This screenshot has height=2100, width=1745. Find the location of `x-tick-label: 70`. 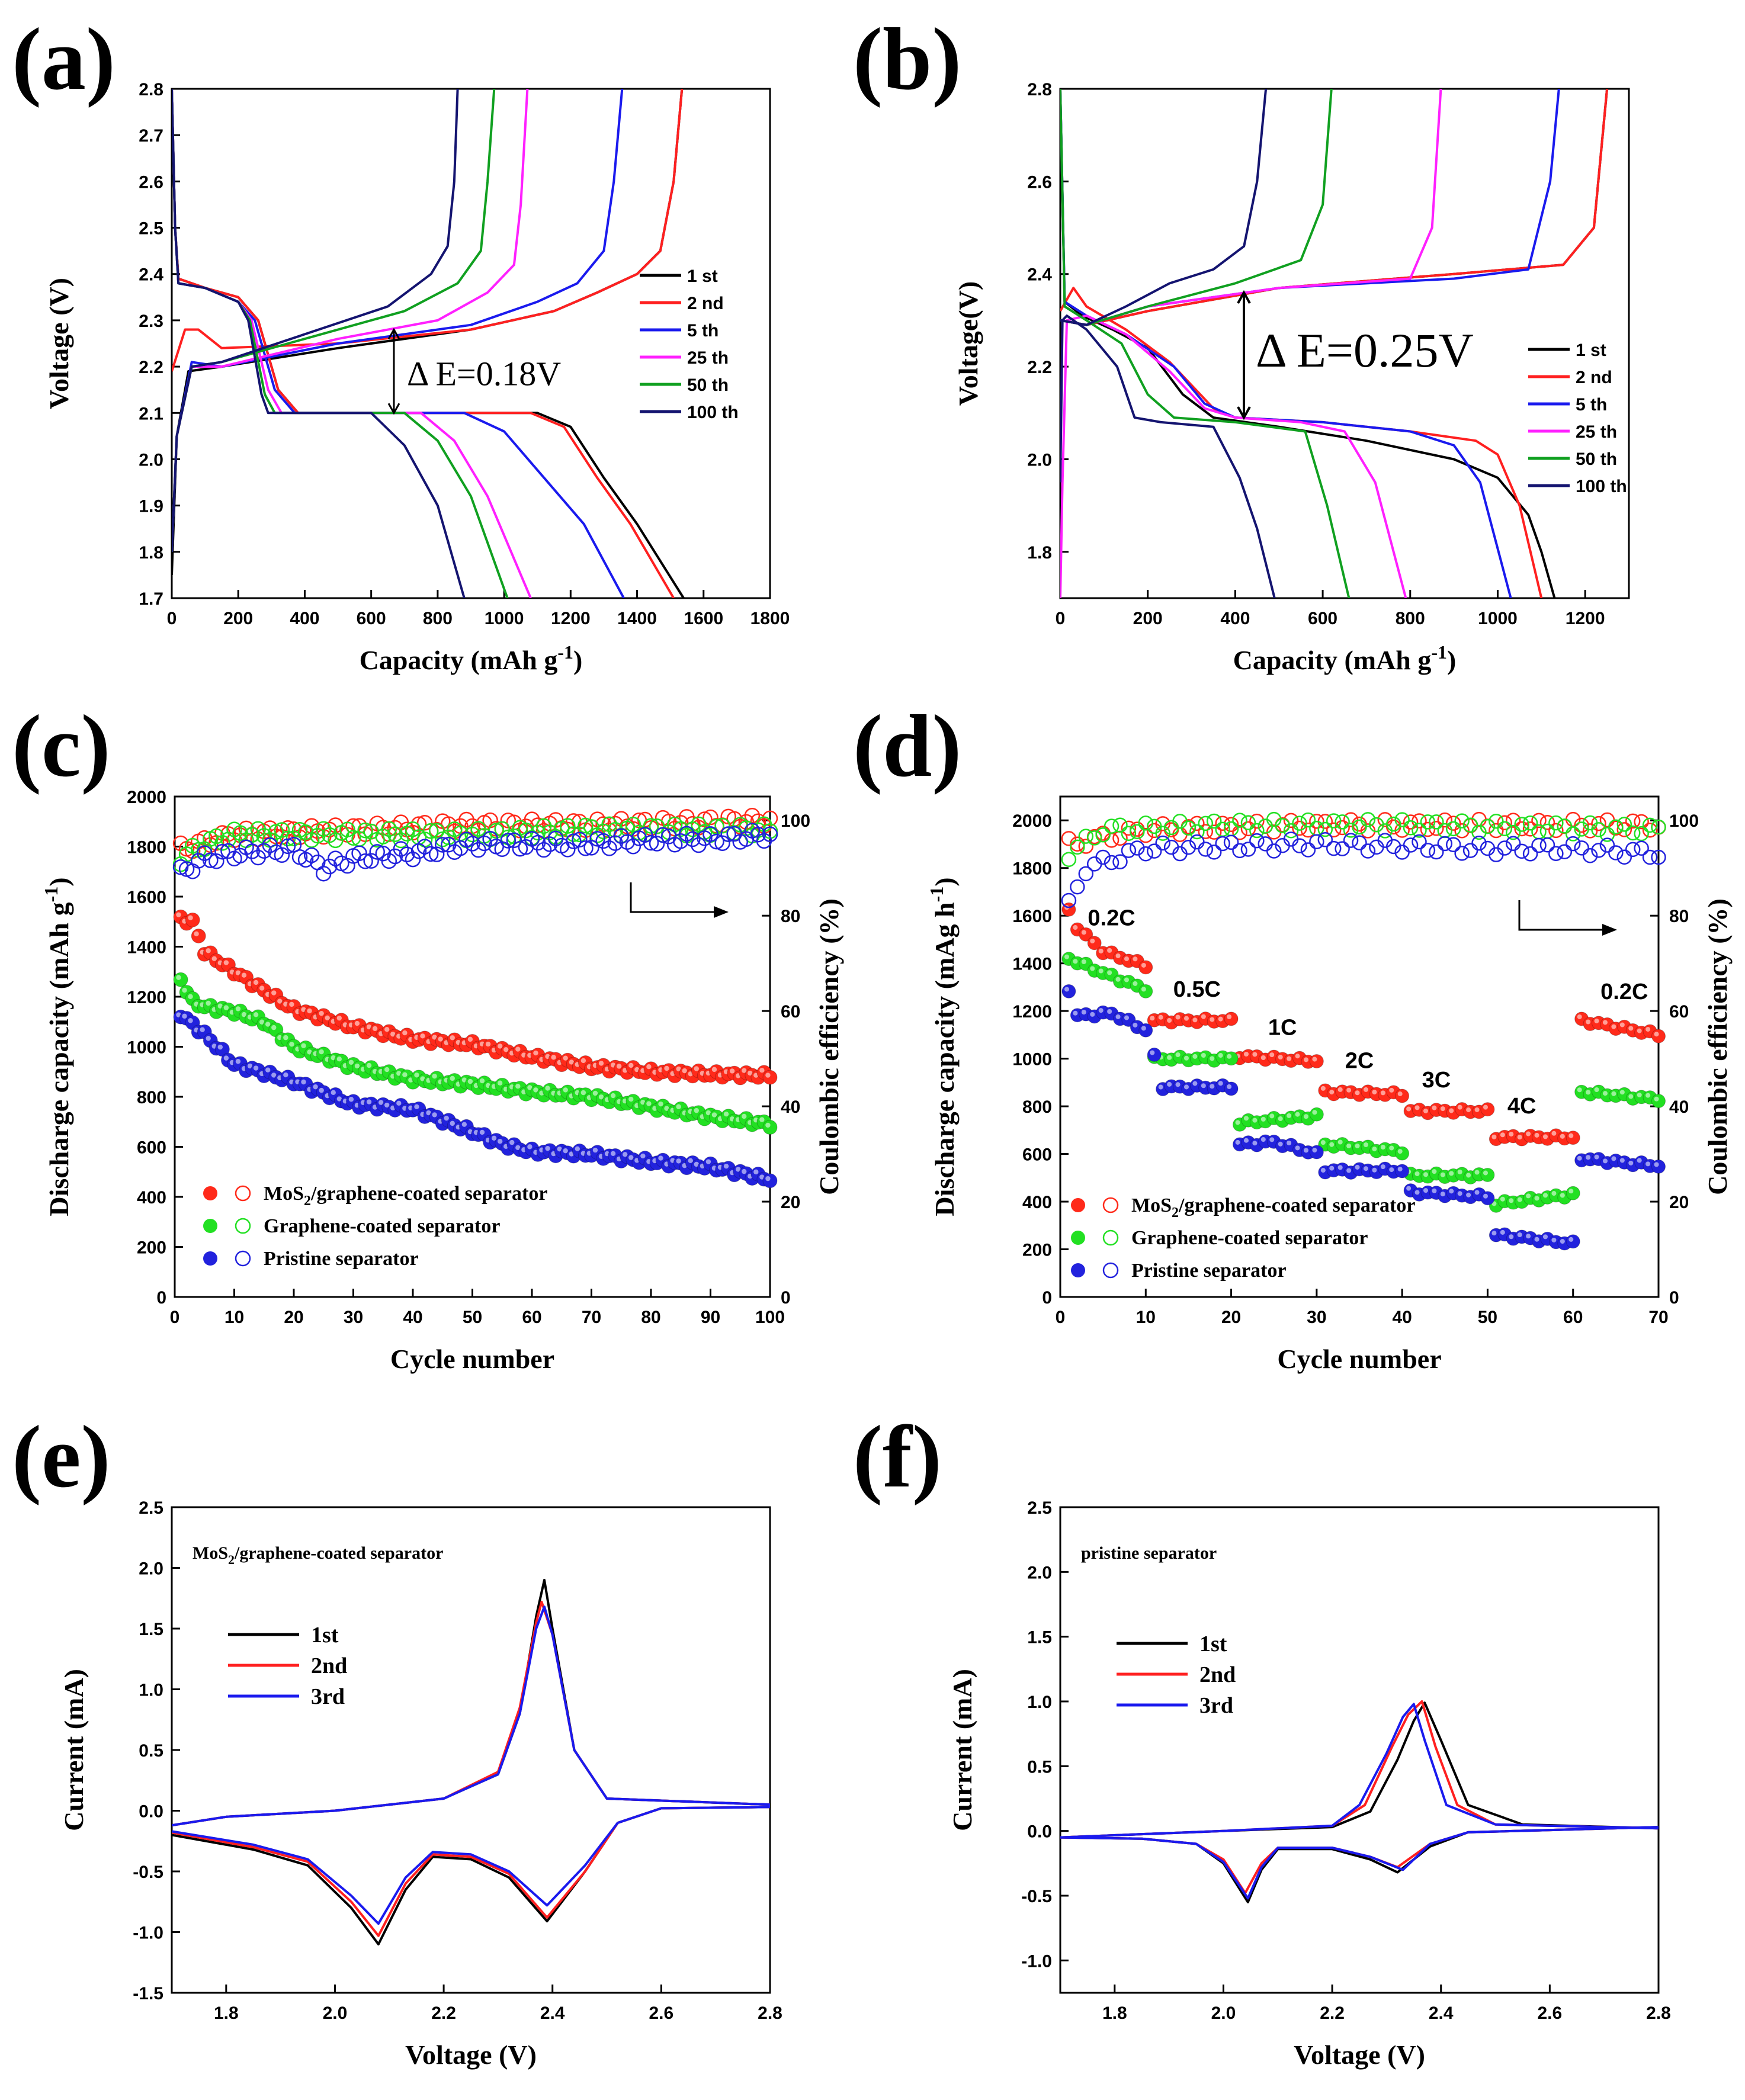

x-tick-label: 70 is located at coordinates (591, 1317).